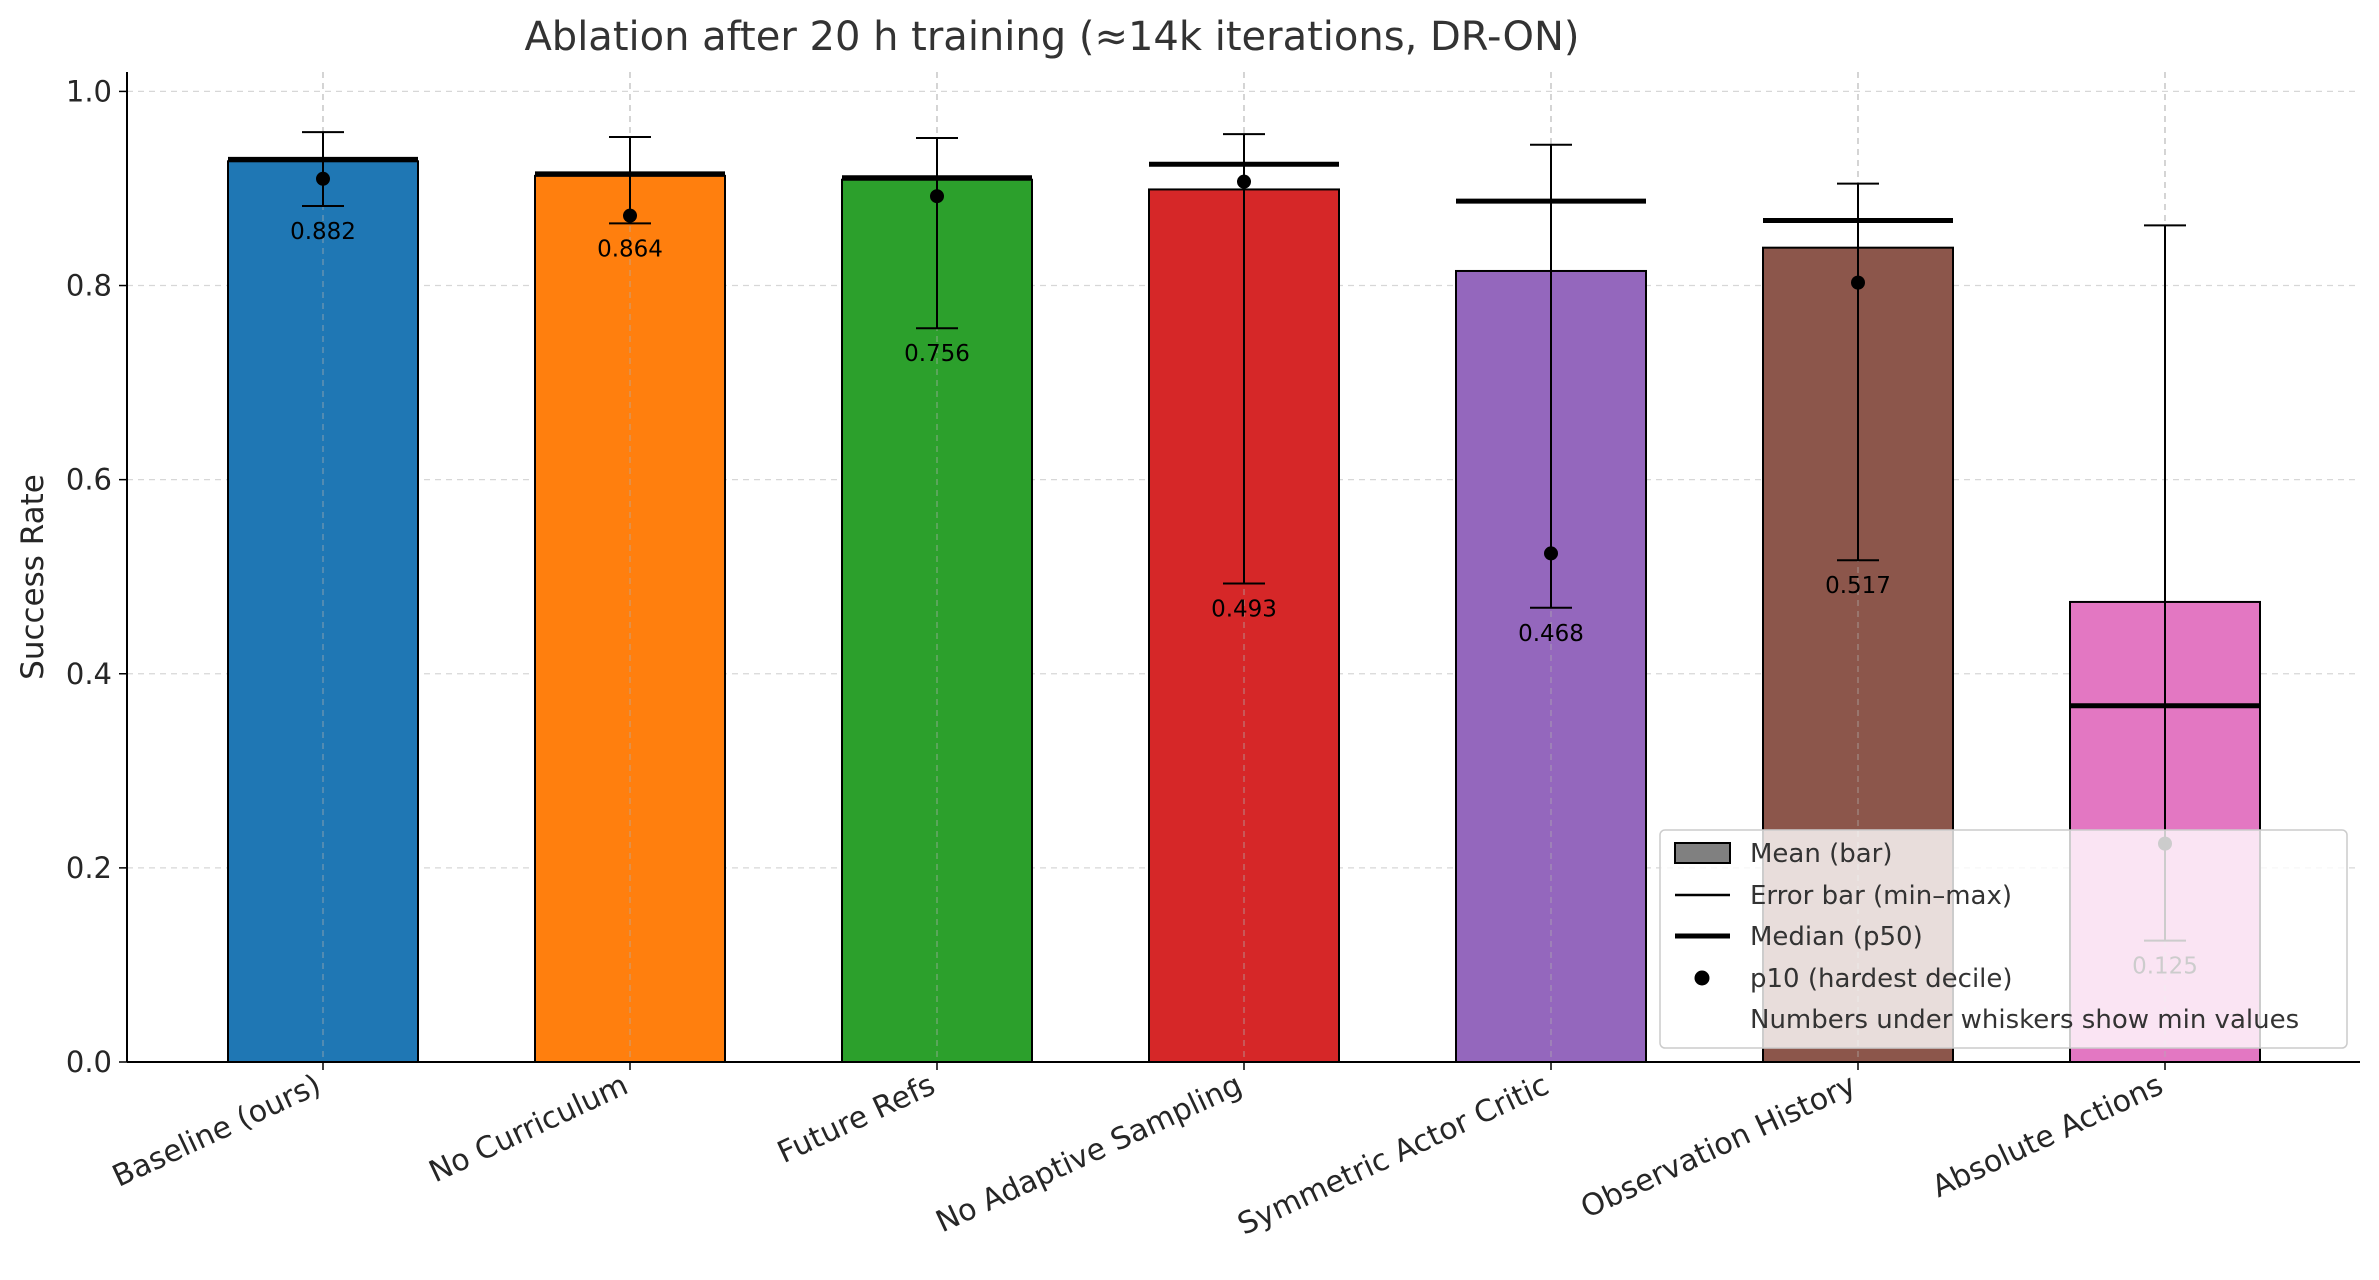  I want to click on x-tick-label: No Curriculum, so click(529, 1129).